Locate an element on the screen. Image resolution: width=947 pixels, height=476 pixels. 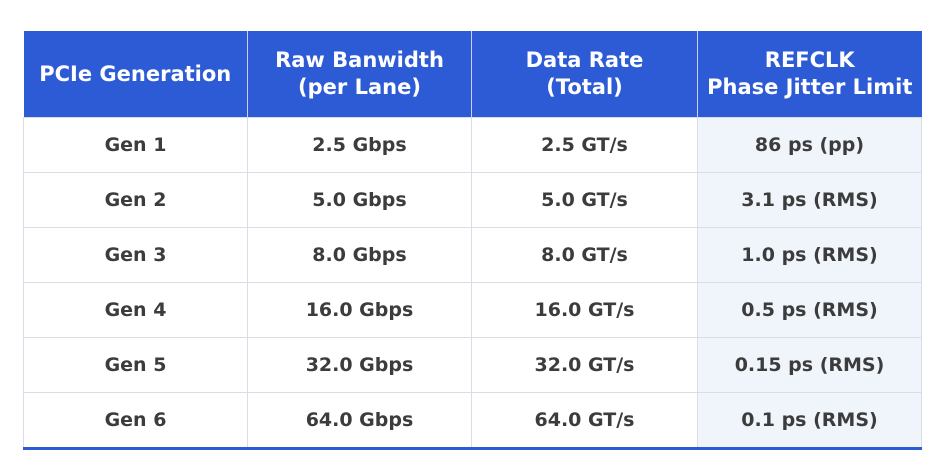
header-label: REFCLK is located at coordinates (809, 60).